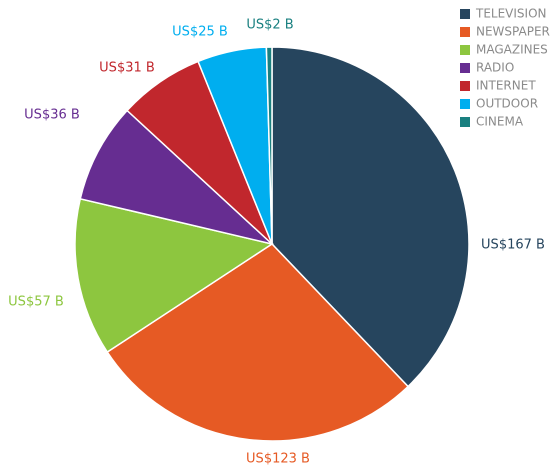 The width and height of the screenshot is (559, 466). What do you see at coordinates (200, 32) in the screenshot?
I see `value-label: US$25 B` at bounding box center [200, 32].